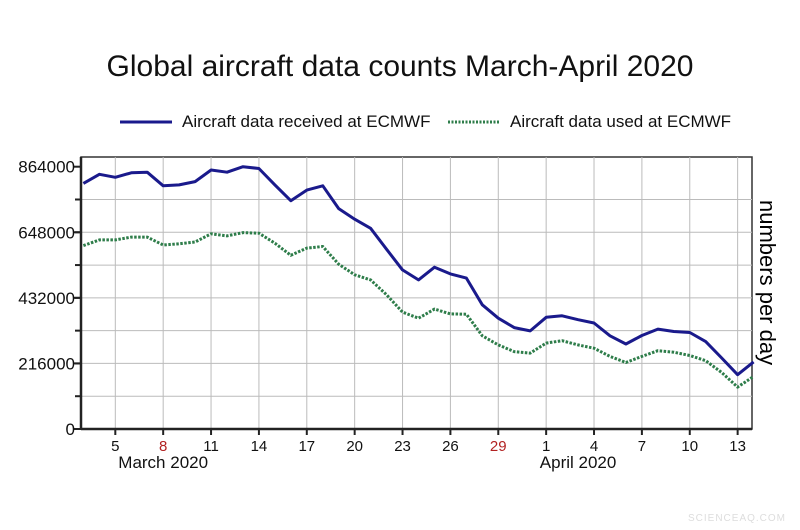  Describe the element at coordinates (737, 446) in the screenshot. I see `x-tick-label: 13` at that location.